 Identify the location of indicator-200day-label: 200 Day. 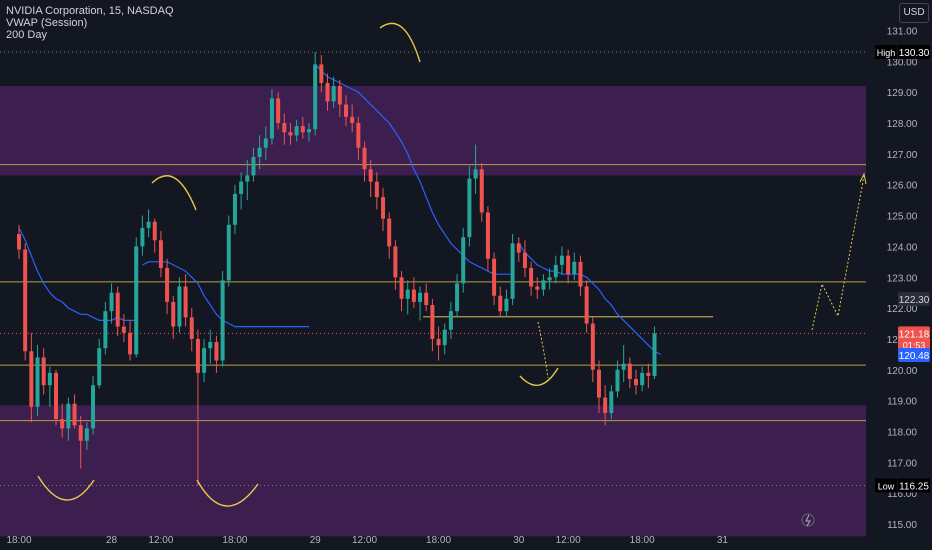
(26, 35).